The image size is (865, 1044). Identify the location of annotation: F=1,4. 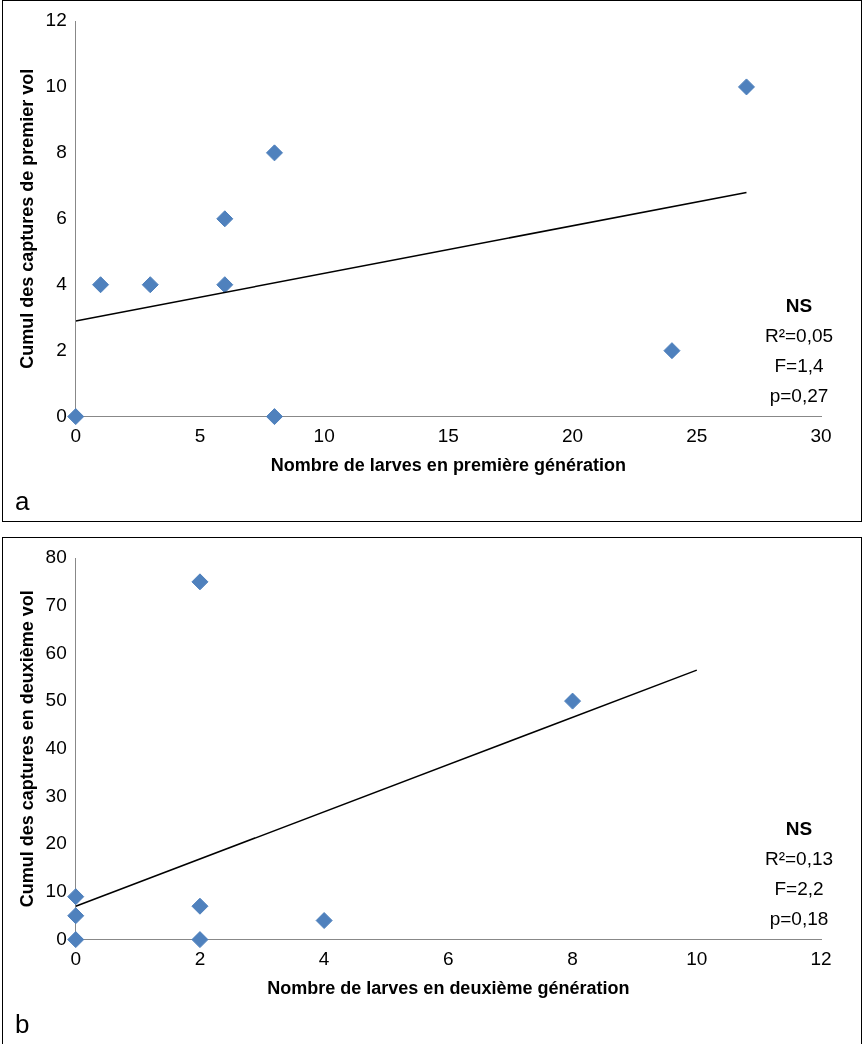
(799, 365).